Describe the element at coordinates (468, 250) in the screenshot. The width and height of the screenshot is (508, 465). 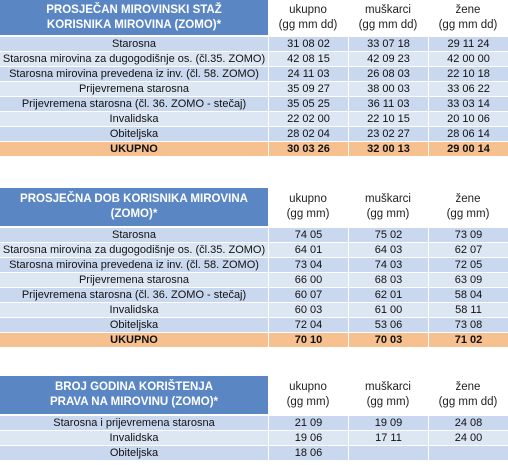
I see `table-cell: 62 07` at that location.